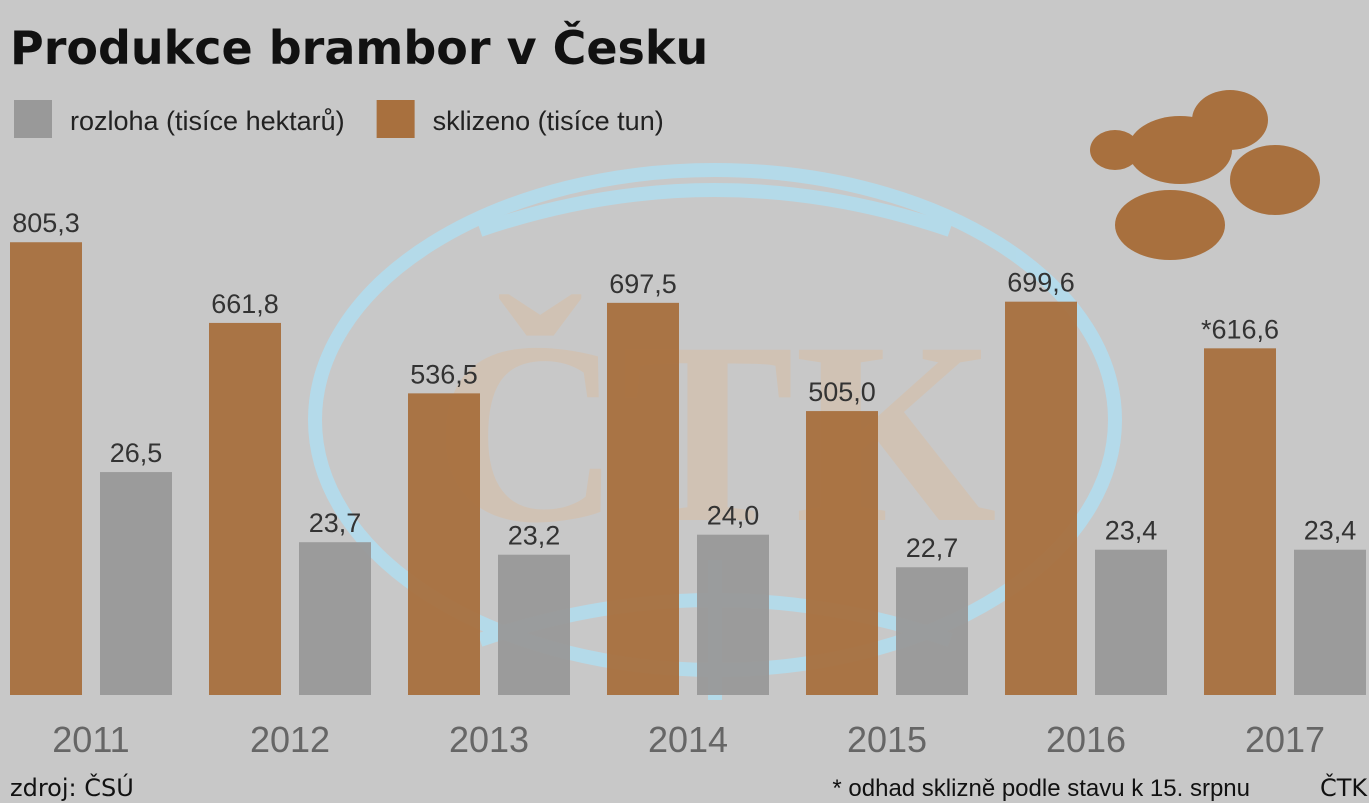  What do you see at coordinates (290, 739) in the screenshot?
I see `x-tick-label: 2012` at bounding box center [290, 739].